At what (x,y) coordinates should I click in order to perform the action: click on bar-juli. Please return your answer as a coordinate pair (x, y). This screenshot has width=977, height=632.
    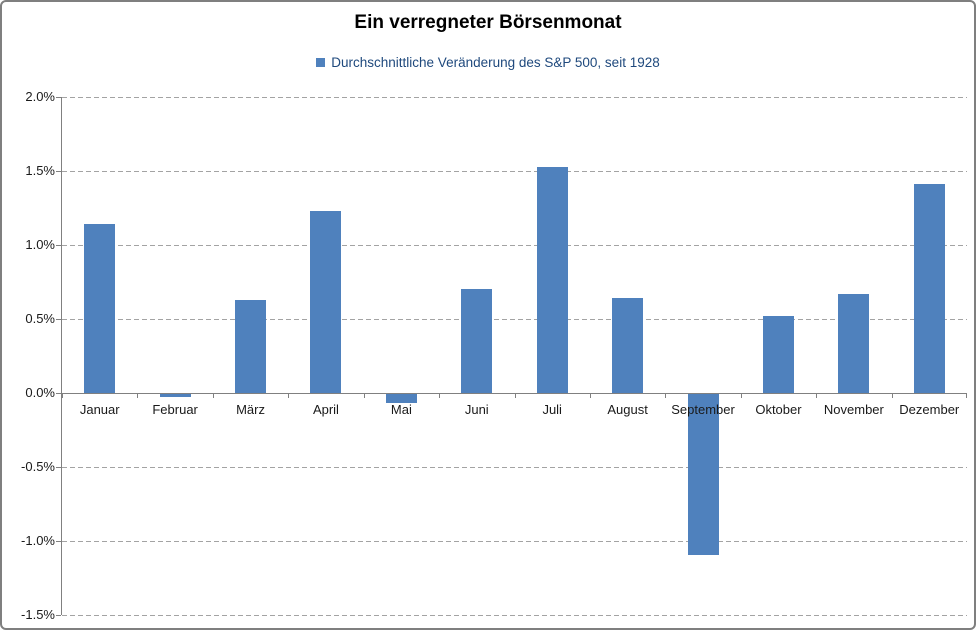
    Looking at the image, I should click on (552, 279).